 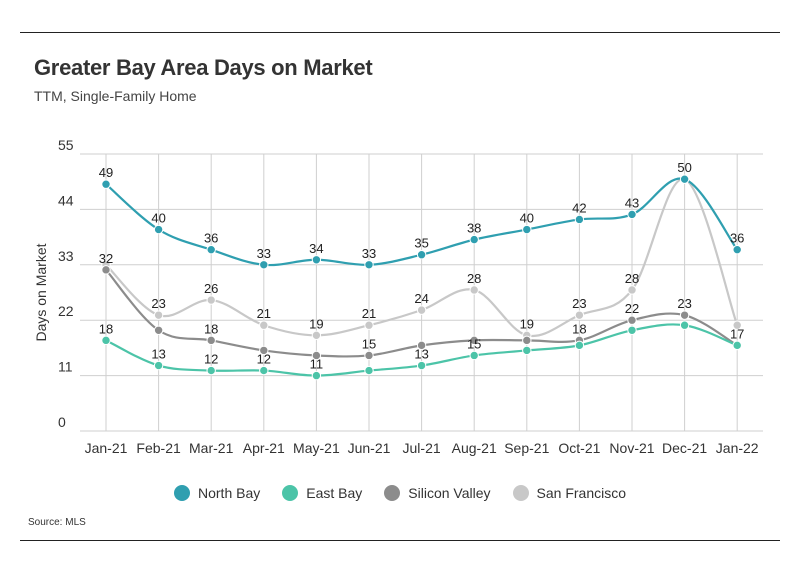 What do you see at coordinates (684, 167) in the screenshot?
I see `data-label-north-bay: 50` at bounding box center [684, 167].